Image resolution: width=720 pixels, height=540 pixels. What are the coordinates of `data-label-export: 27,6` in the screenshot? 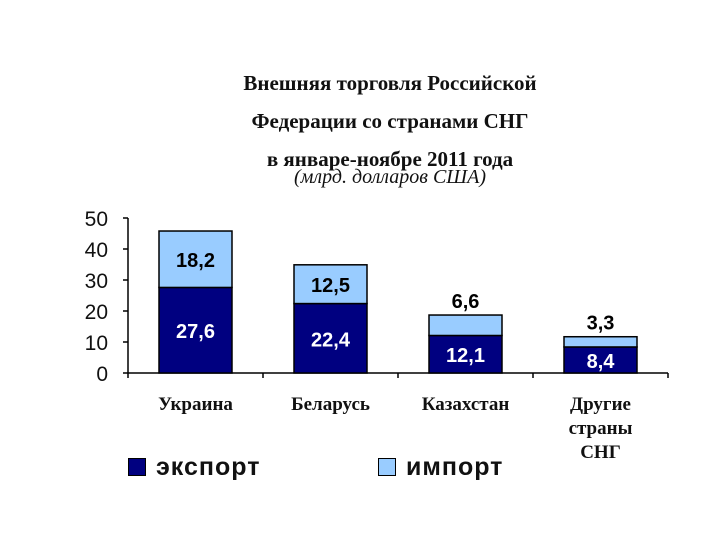 It's located at (195, 332).